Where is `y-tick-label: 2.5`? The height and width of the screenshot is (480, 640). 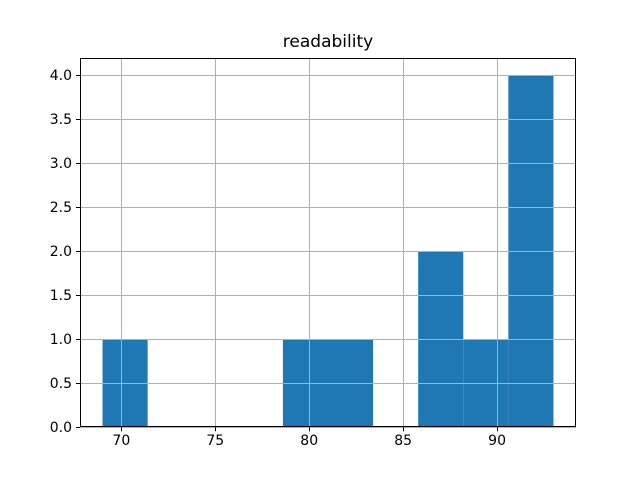
y-tick-label: 2.5 is located at coordinates (61, 208).